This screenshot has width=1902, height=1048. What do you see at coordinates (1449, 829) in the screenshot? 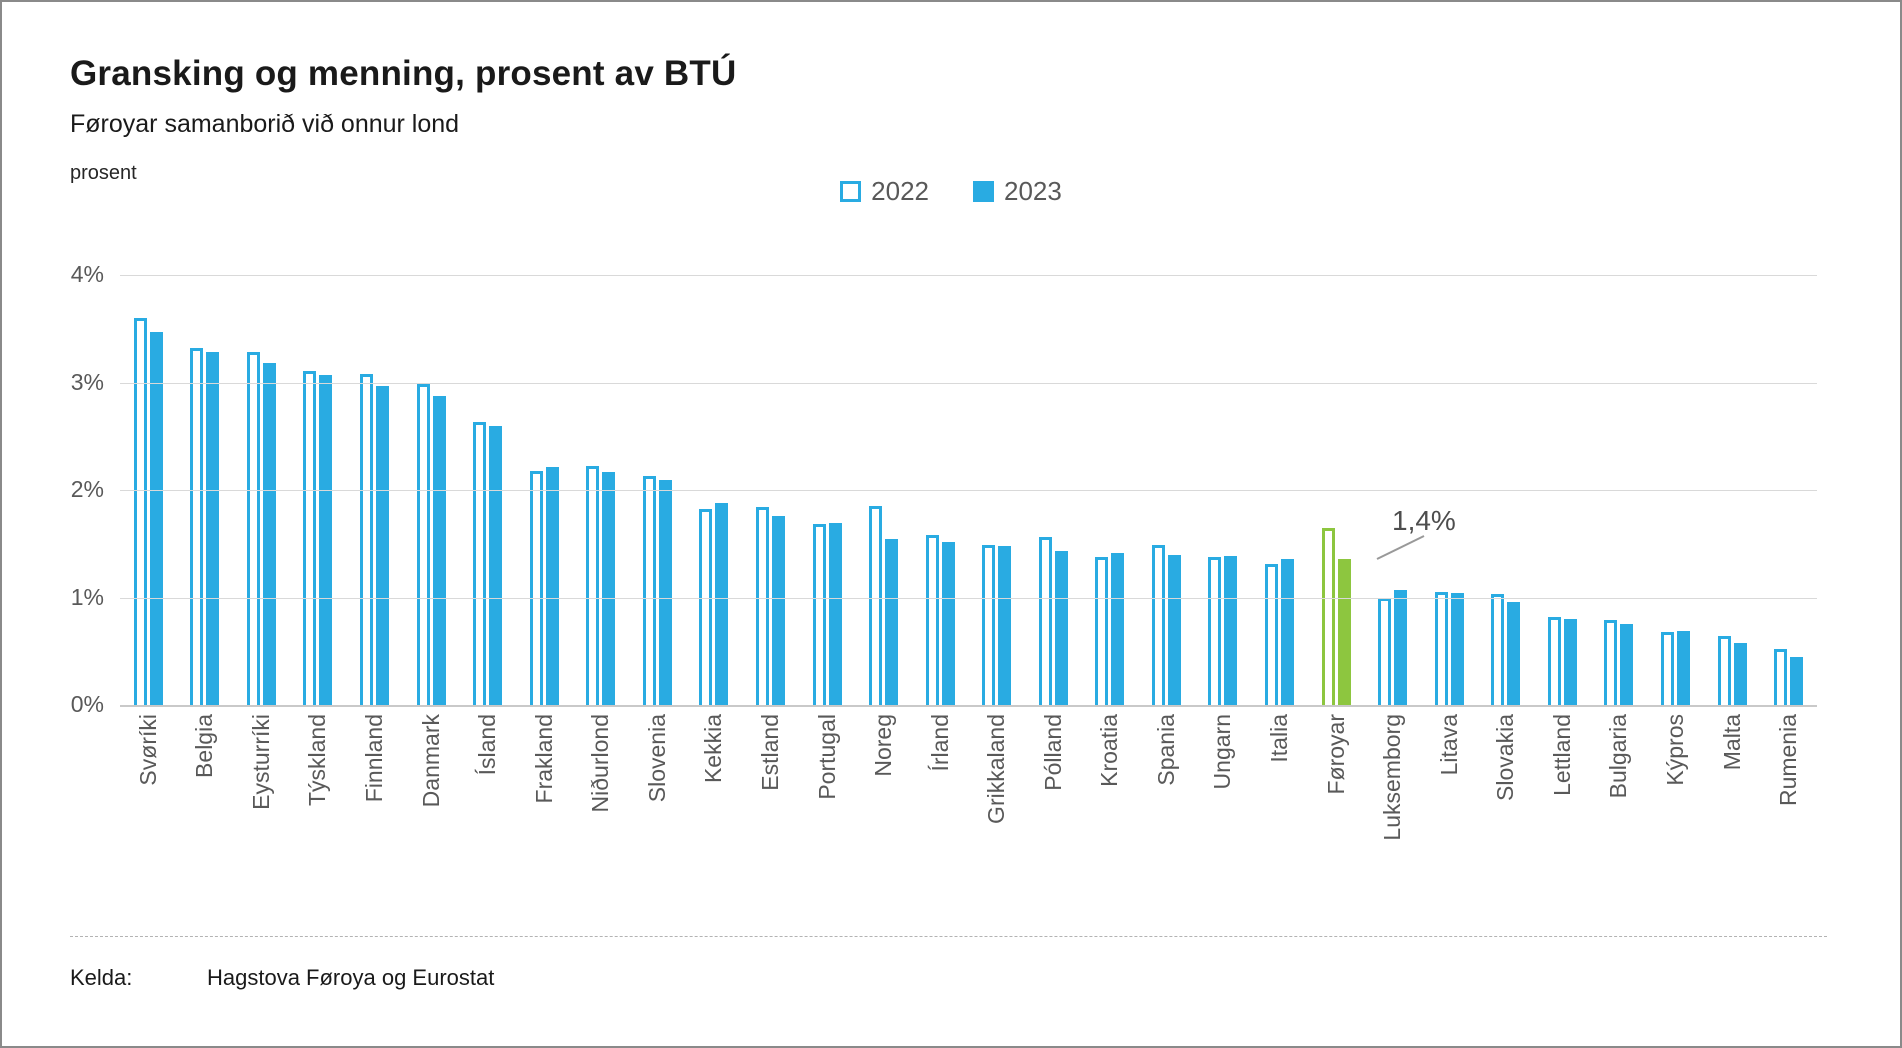
I see `category-label-cell: Litava` at bounding box center [1449, 829].